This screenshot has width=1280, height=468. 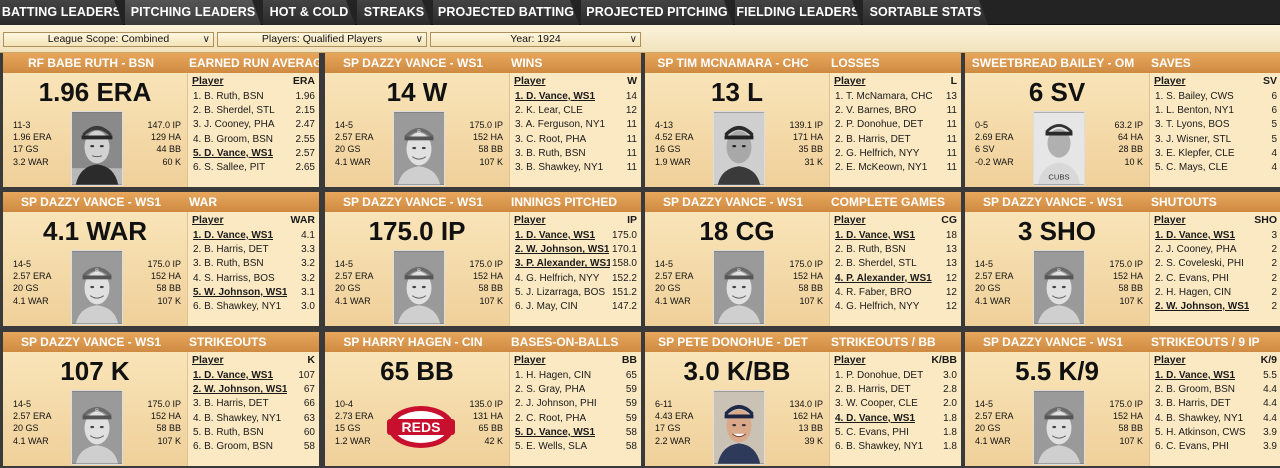 I want to click on leader-row: 3. A. Ferguson, NY1 11, so click(x=575, y=125).